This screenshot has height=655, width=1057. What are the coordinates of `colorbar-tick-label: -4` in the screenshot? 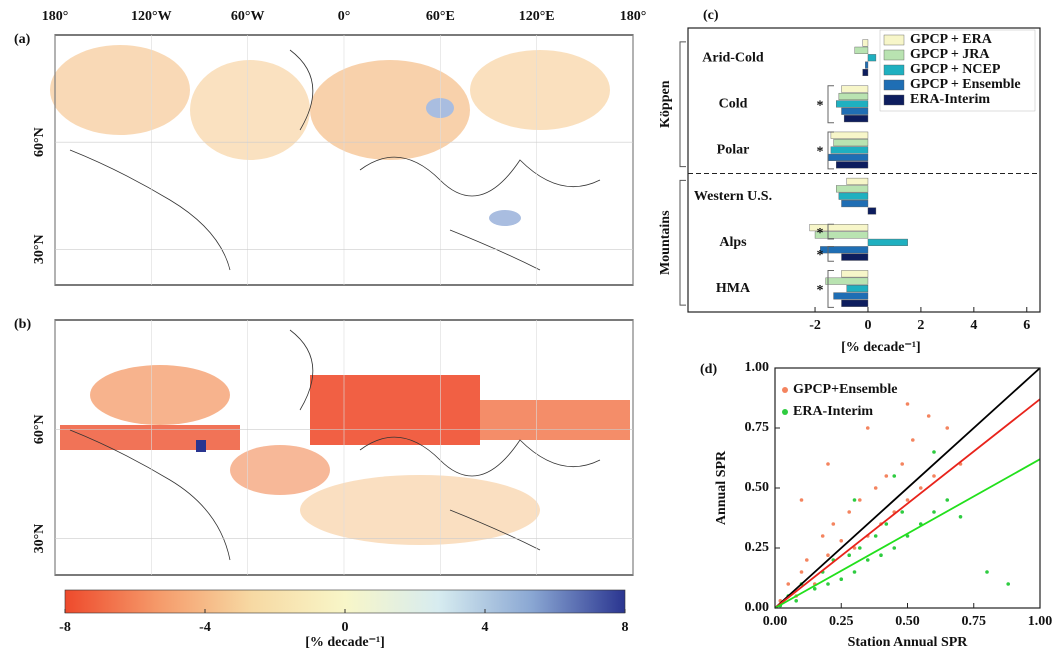 It's located at (205, 627).